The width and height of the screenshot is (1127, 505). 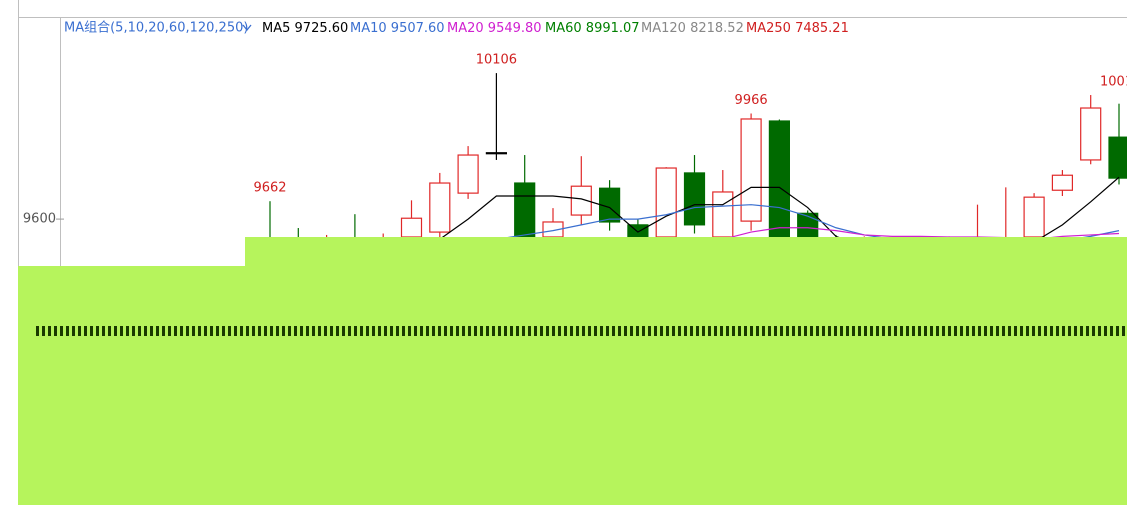 I want to click on legend-name: MA250, so click(x=768, y=28).